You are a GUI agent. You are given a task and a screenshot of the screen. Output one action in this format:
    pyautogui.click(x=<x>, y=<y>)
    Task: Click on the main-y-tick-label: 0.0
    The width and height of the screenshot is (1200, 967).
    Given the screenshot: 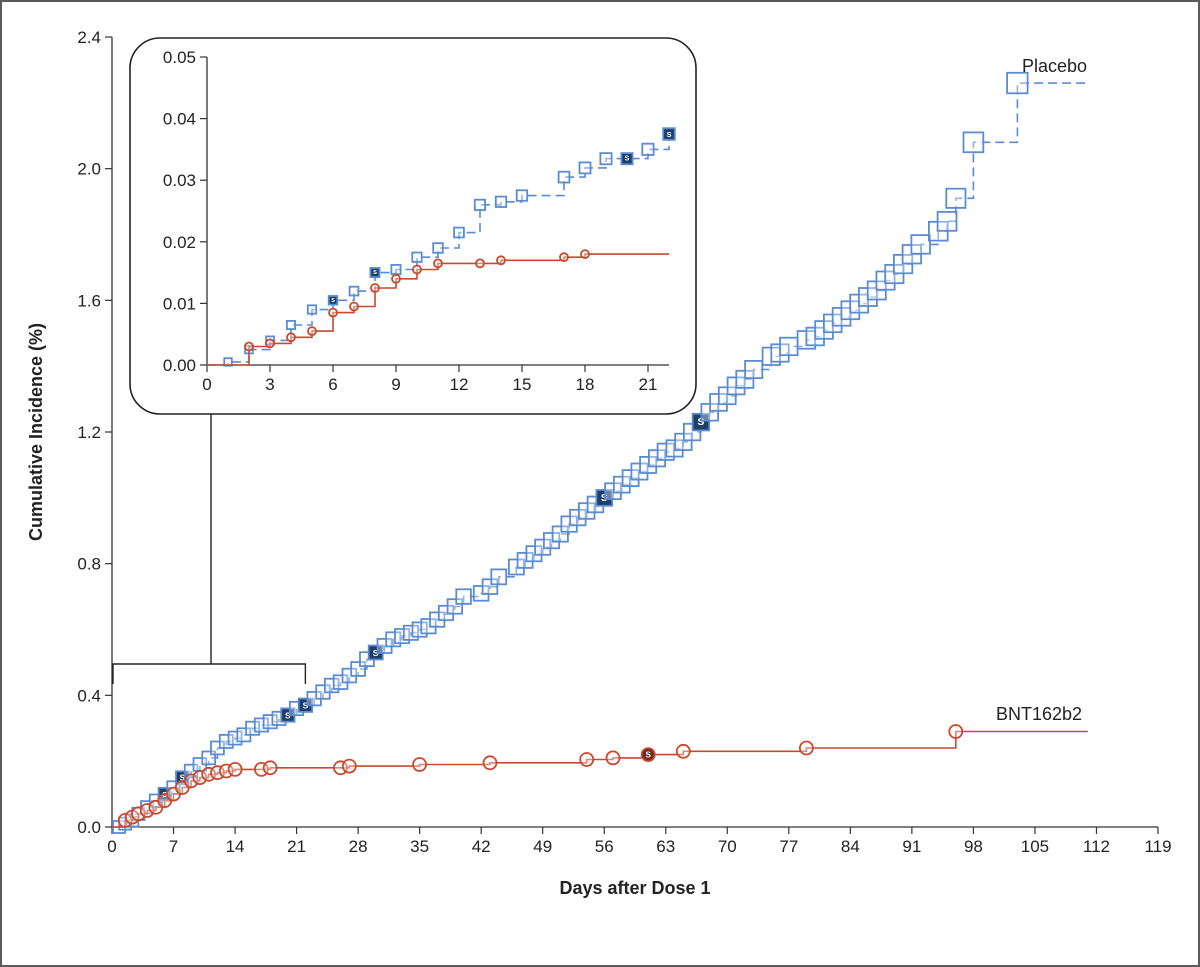 What is the action you would take?
    pyautogui.click(x=89, y=827)
    